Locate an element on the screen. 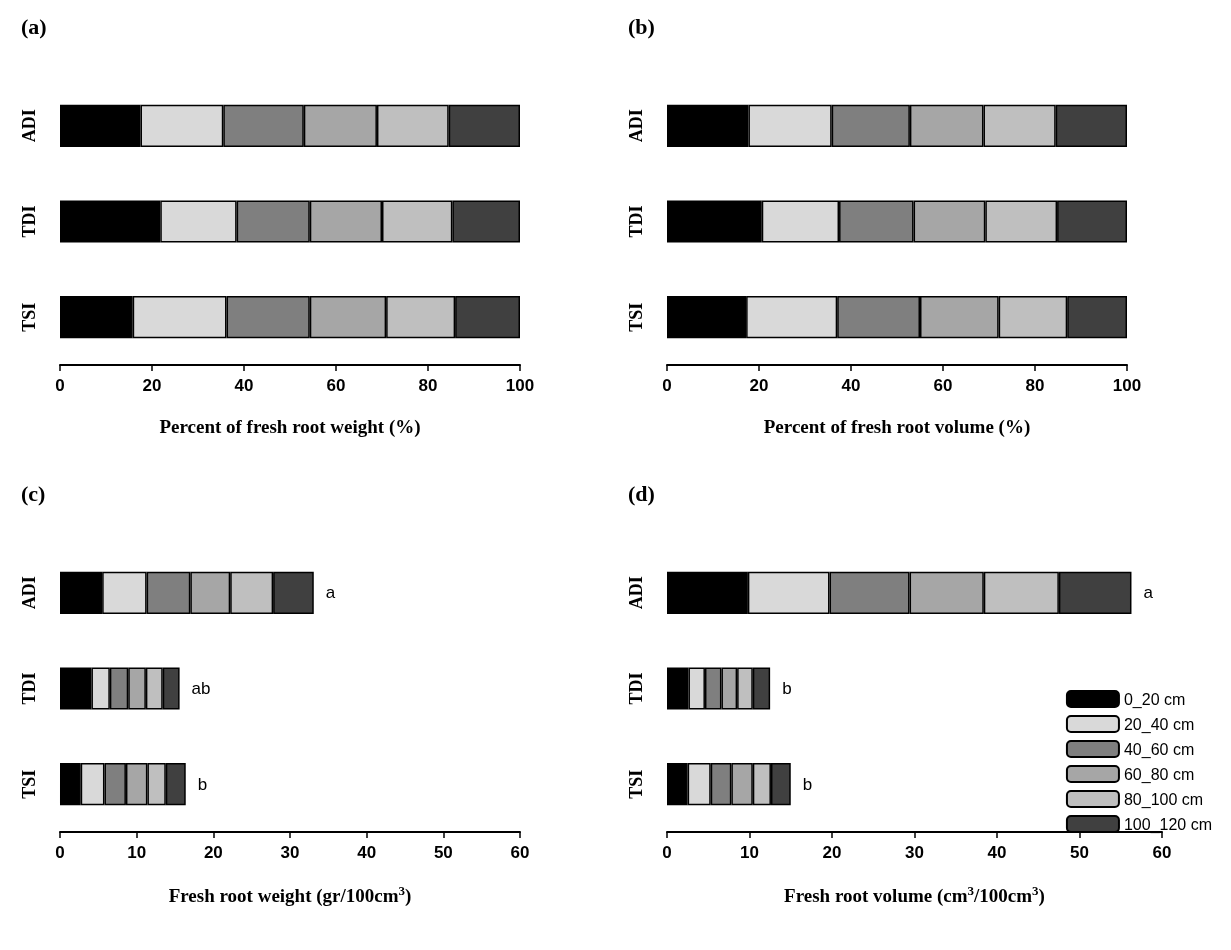  legend-label: 40_60 cm is located at coordinates (1159, 749).